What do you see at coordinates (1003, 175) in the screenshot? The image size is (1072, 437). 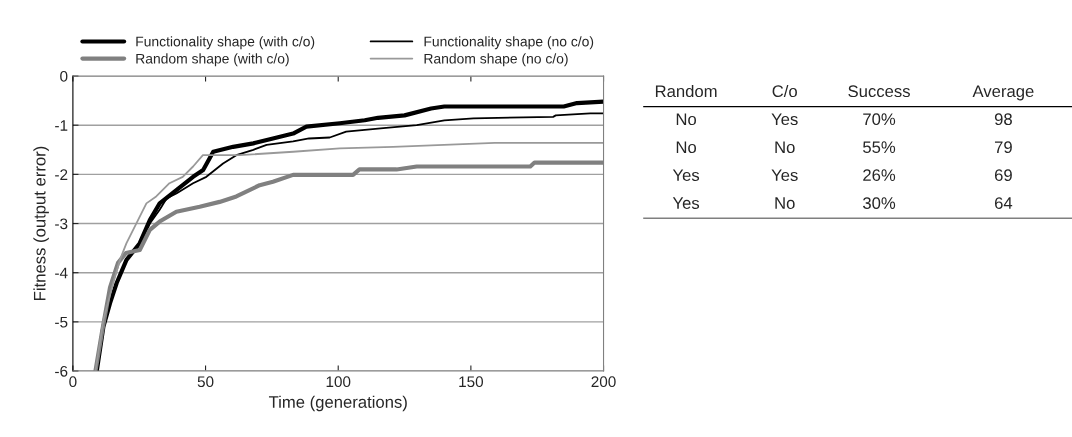 I see `text: 69` at bounding box center [1003, 175].